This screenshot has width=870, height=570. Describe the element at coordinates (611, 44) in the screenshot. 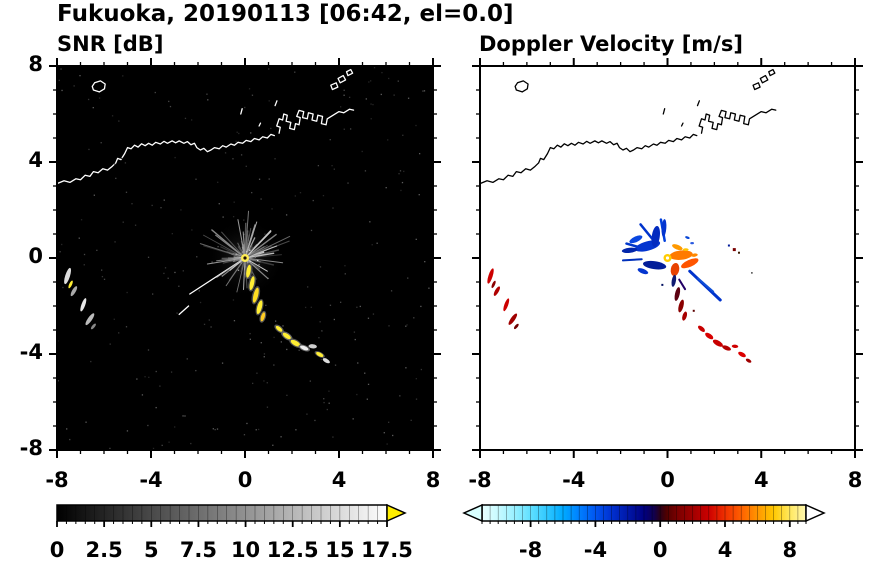

I see `doppler-panel-title: Doppler Velocity [m/s]` at that location.